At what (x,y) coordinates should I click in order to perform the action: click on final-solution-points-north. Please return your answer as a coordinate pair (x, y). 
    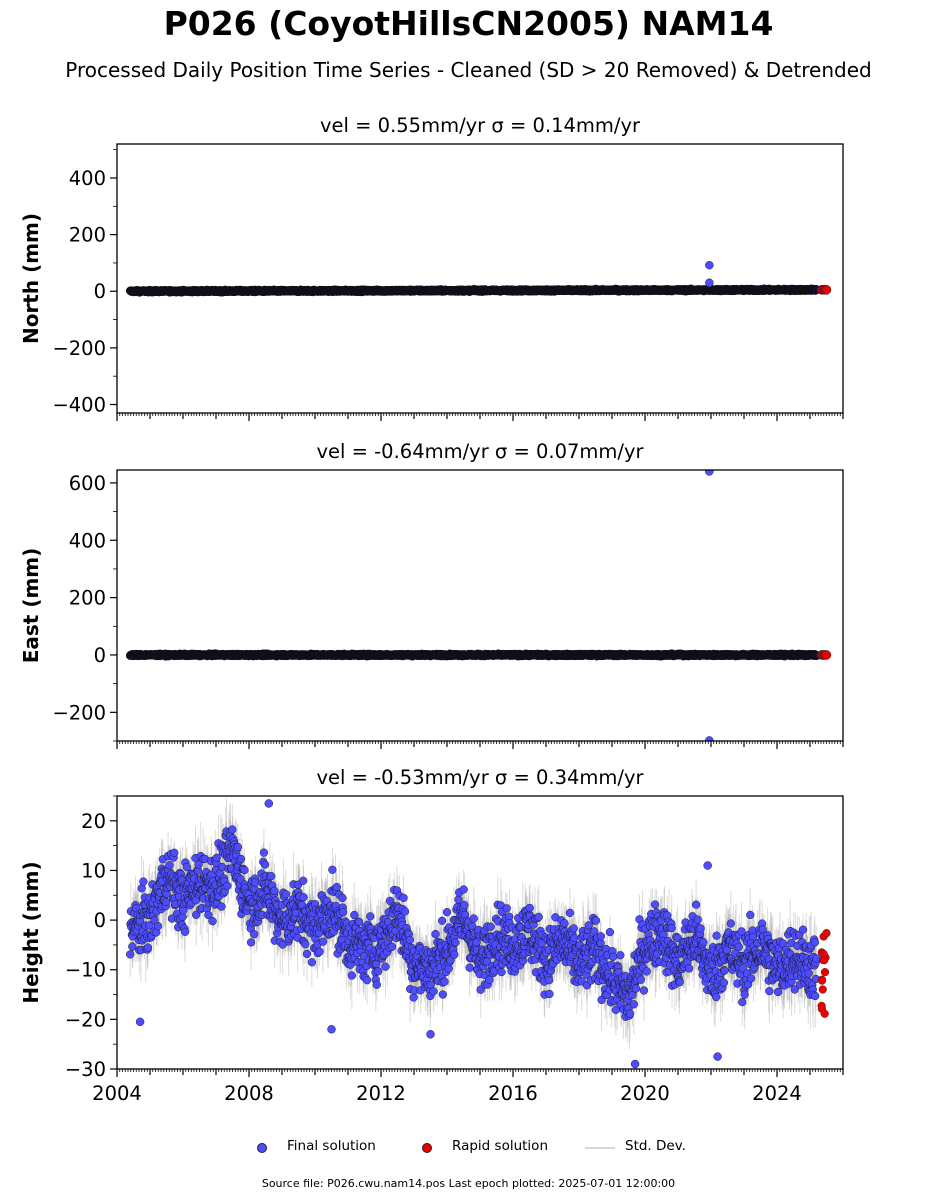
    Looking at the image, I should click on (473, 290).